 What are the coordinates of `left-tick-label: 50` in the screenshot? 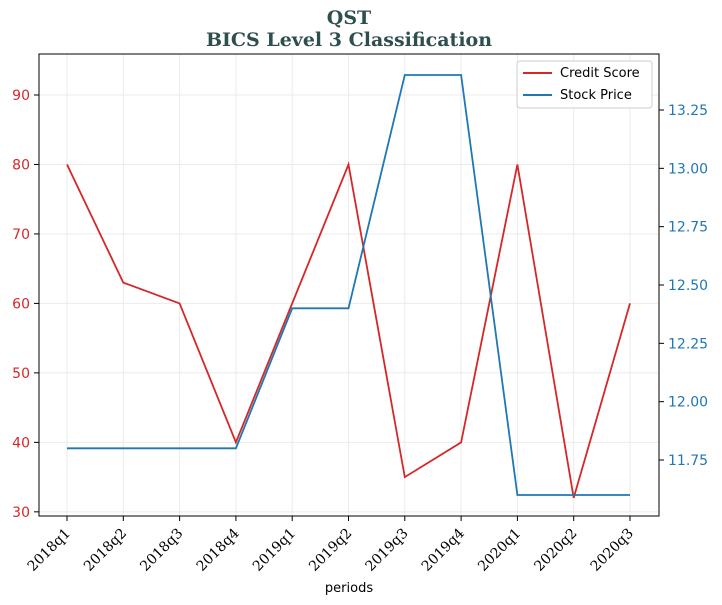 It's located at (21, 374).